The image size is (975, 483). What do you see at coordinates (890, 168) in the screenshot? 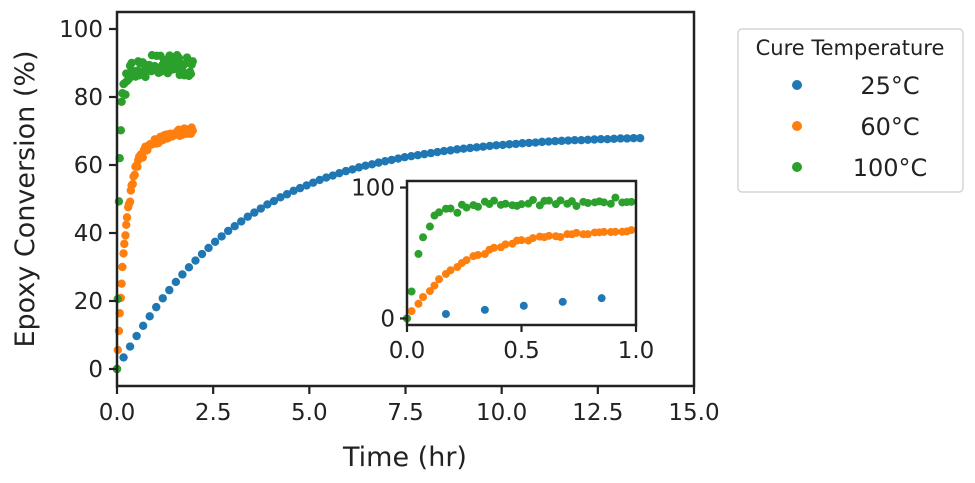
I see `legend-label-100c: 100°C` at bounding box center [890, 168].